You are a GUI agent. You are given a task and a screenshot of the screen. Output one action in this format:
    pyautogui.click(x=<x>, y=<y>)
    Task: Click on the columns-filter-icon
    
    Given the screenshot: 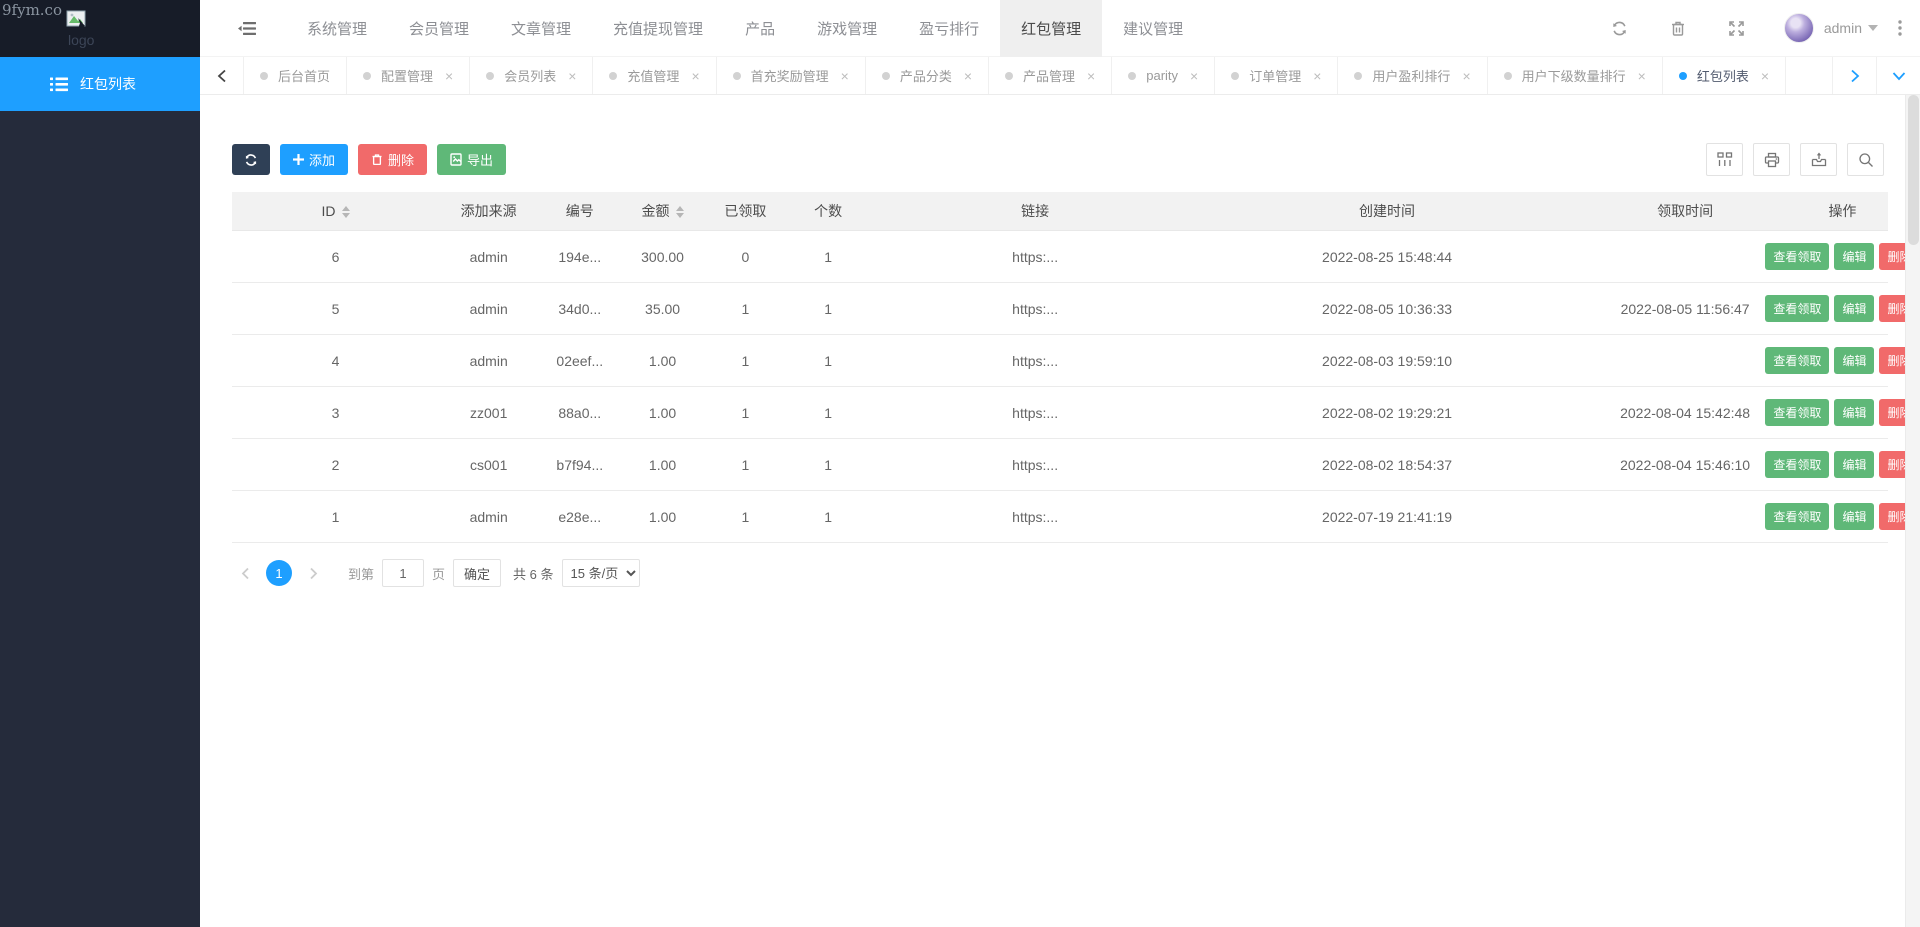 What is the action you would take?
    pyautogui.click(x=1724, y=159)
    